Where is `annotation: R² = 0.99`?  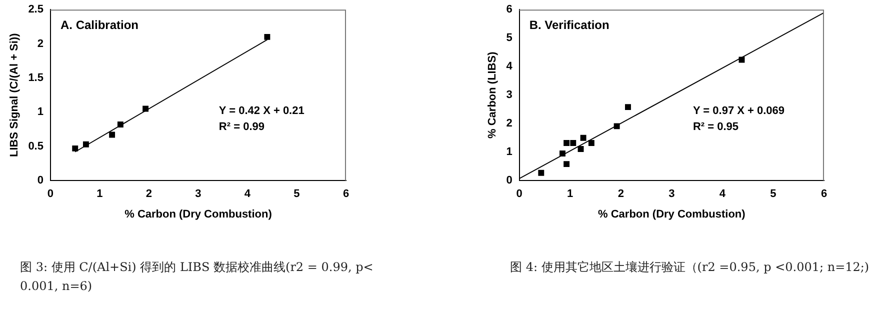 annotation: R² = 0.99 is located at coordinates (241, 126).